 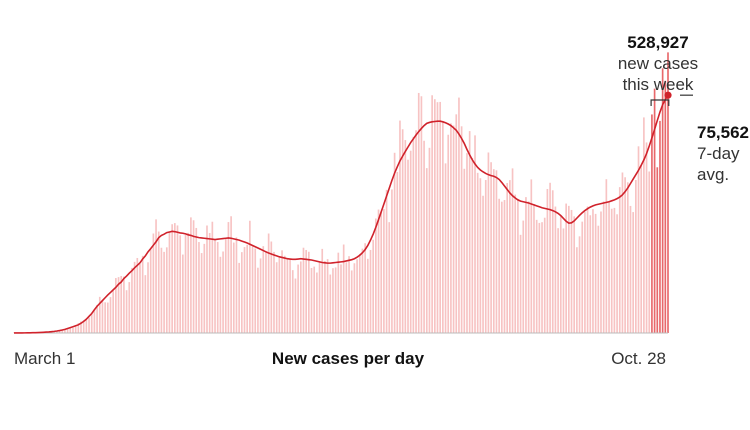 I want to click on x-tick-label-start: March 1, so click(x=44, y=358).